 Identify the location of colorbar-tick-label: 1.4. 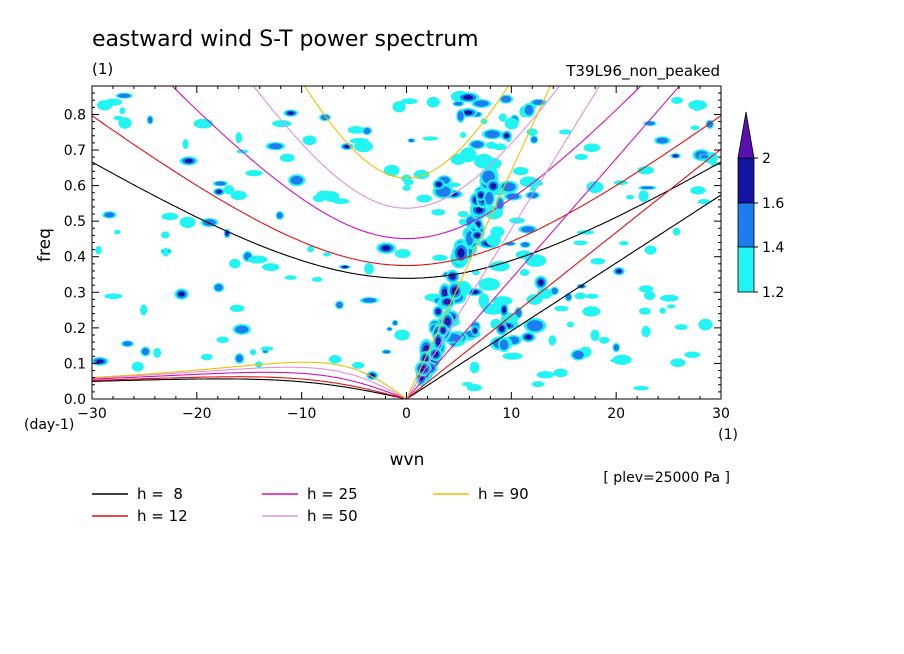
(773, 248).